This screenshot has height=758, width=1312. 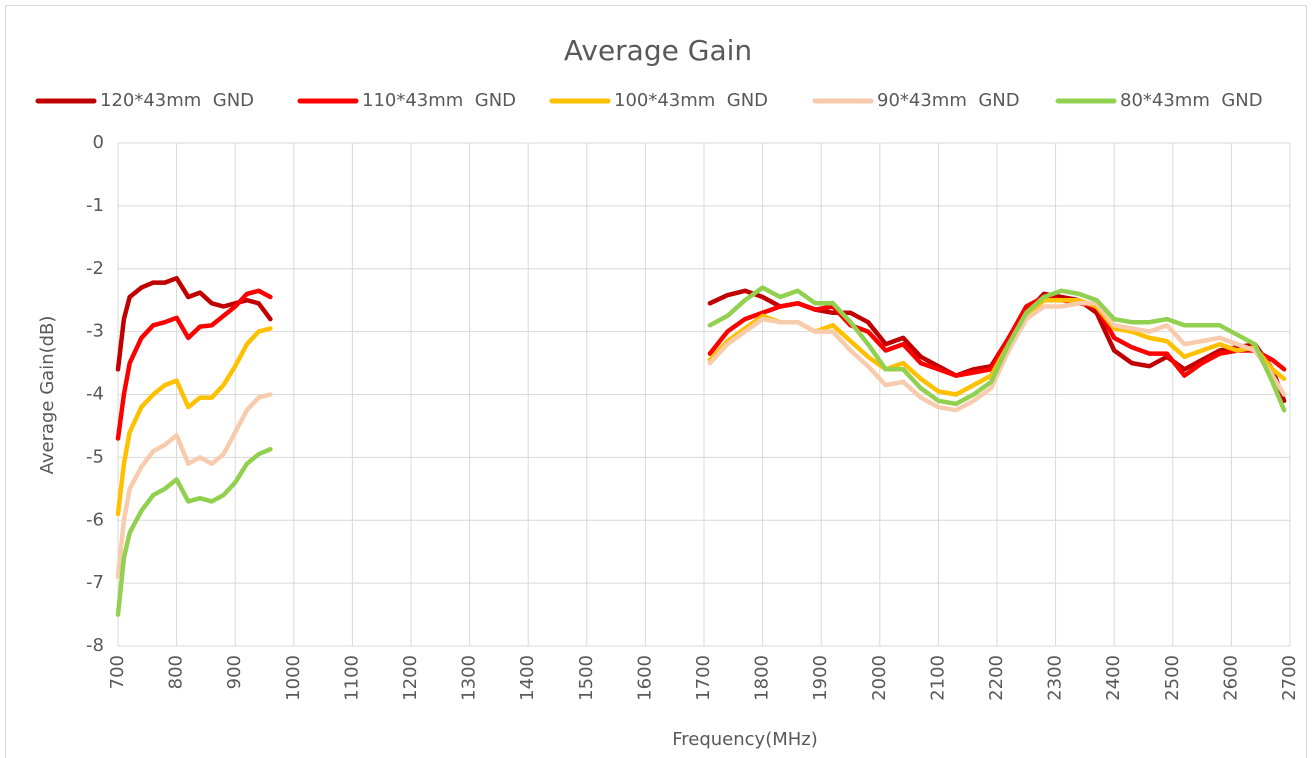 What do you see at coordinates (1113, 678) in the screenshot?
I see `x-tick-label: 2400` at bounding box center [1113, 678].